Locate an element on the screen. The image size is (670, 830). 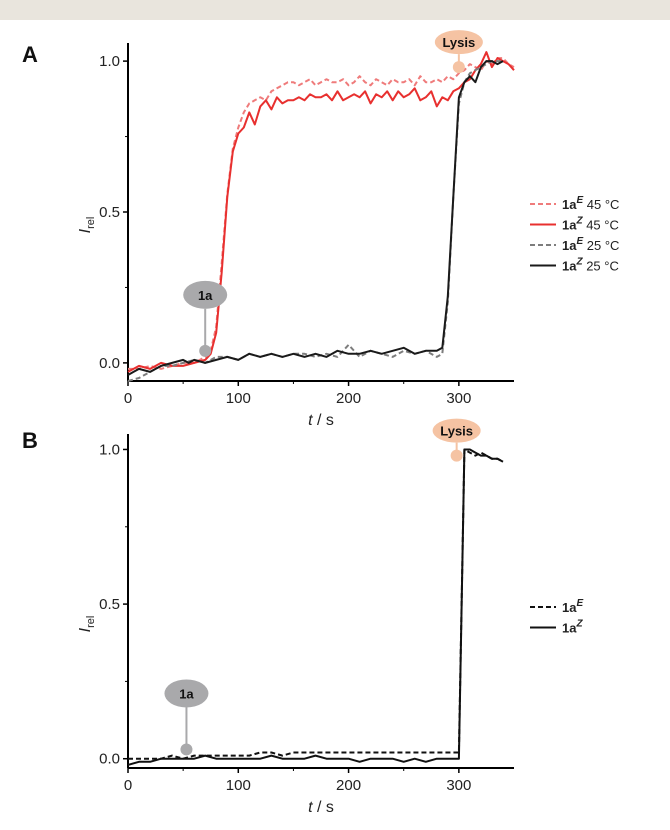
legend-entry-0: 1aE 45 °C is located at coordinates (590, 203).